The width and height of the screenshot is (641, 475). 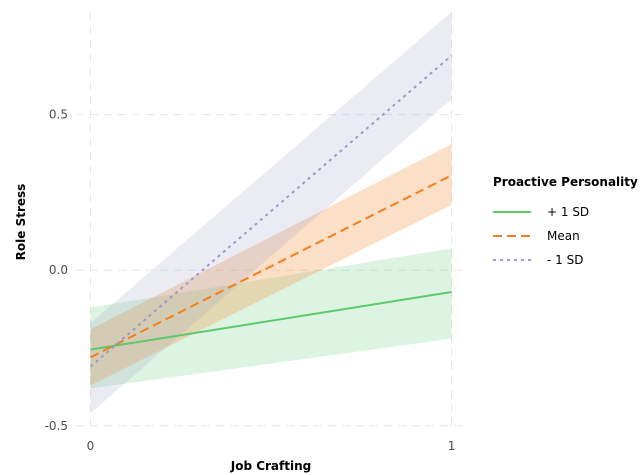 I want to click on y-axis-ticks: -0.5 0.0 0.5, so click(x=56, y=270).